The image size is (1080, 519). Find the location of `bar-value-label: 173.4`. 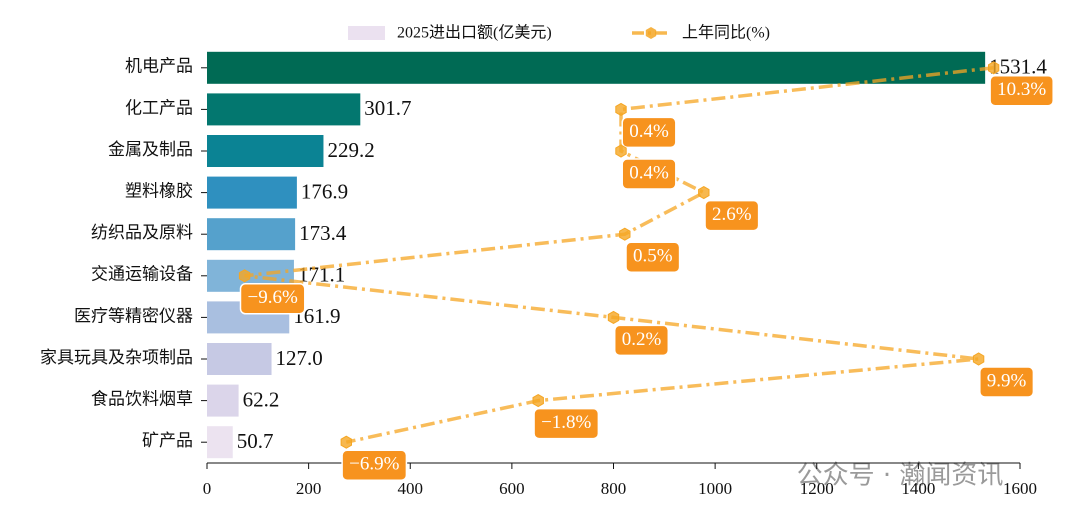

bar-value-label: 173.4 is located at coordinates (323, 233).